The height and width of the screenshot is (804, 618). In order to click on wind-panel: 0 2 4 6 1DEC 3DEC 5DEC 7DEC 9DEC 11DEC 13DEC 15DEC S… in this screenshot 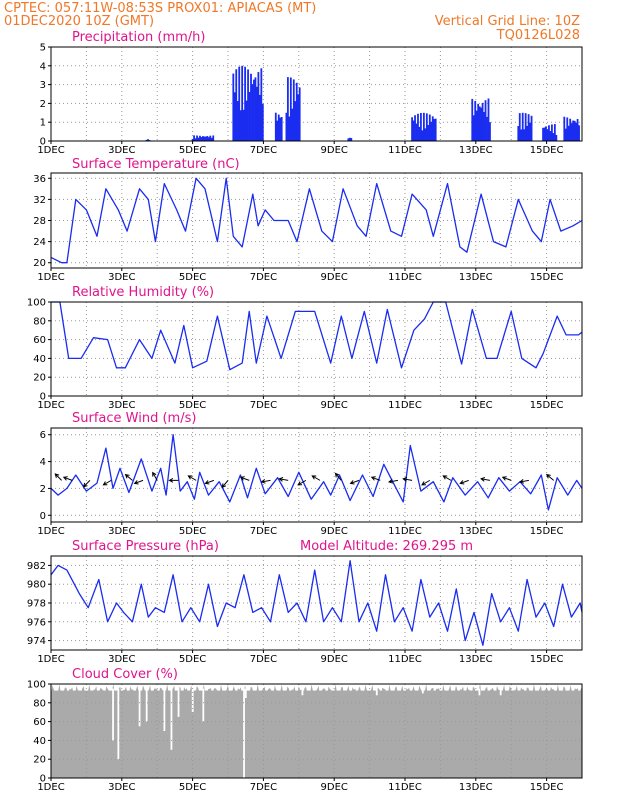, I will do `click(310, 474)`.